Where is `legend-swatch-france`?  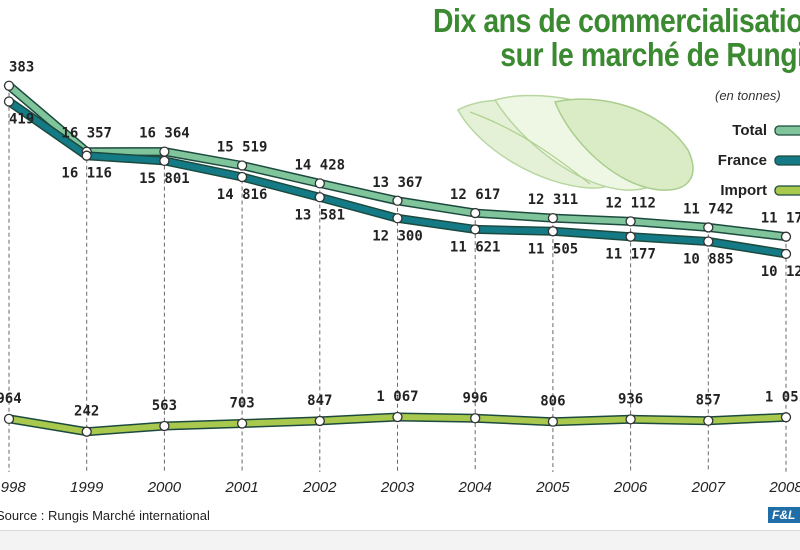 legend-swatch-france is located at coordinates (787, 160).